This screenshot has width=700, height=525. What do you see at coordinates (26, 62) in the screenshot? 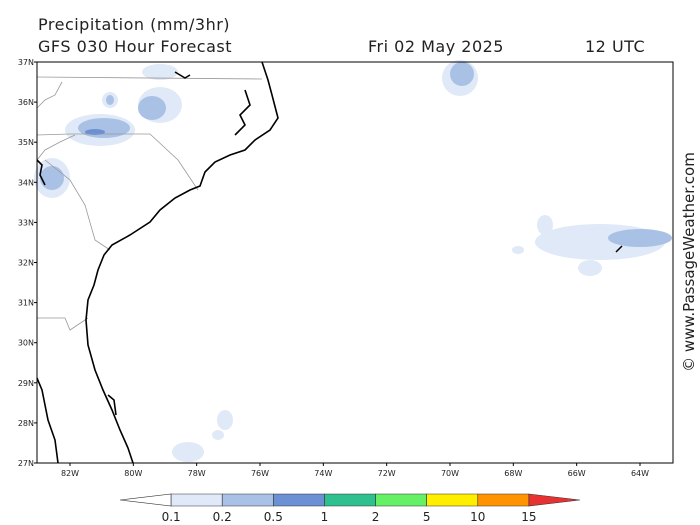
I see `lat-label: 37N` at bounding box center [26, 62].